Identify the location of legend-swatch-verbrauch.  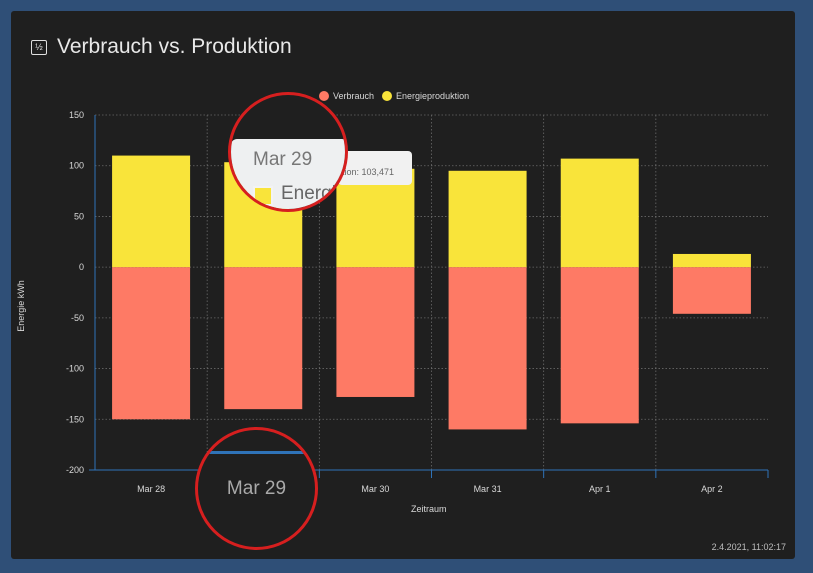
(324, 96).